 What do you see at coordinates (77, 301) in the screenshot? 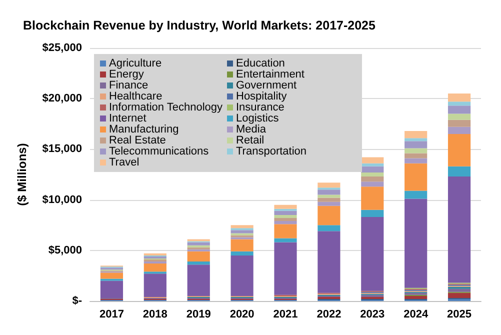
I see `y-tick-label: $-` at bounding box center [77, 301].